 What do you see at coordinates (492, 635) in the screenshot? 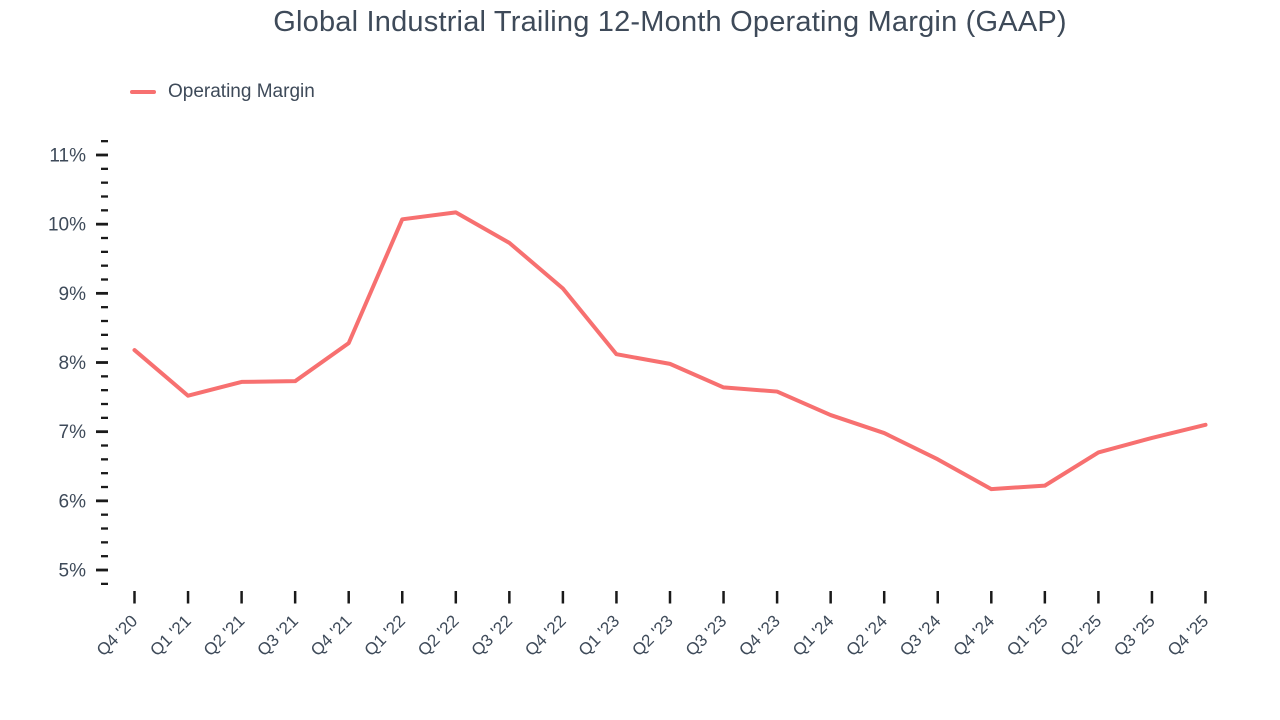
I see `x-axis-tick-label: Q3 '22` at bounding box center [492, 635].